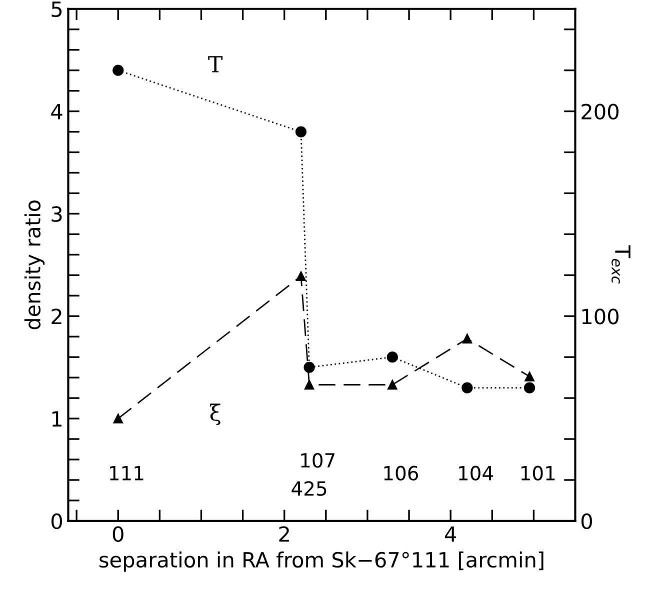 The image size is (650, 592). Describe the element at coordinates (215, 415) in the screenshot. I see `text: ξ` at that location.